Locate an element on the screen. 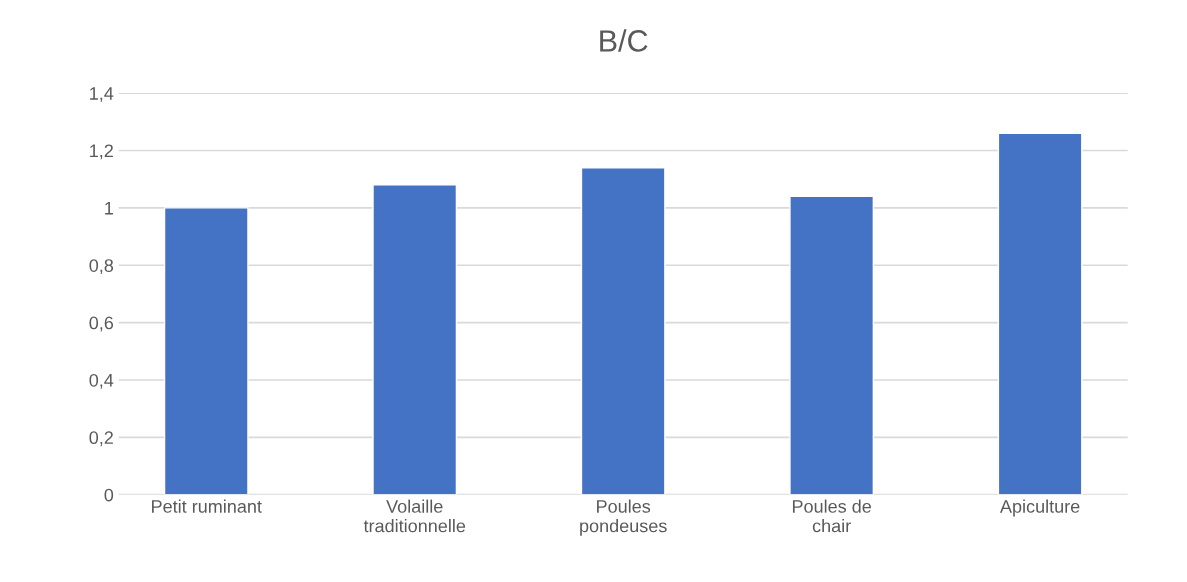 Image resolution: width=1187 pixels, height=582 pixels. y-tick-label: 0,2 is located at coordinates (101, 439).